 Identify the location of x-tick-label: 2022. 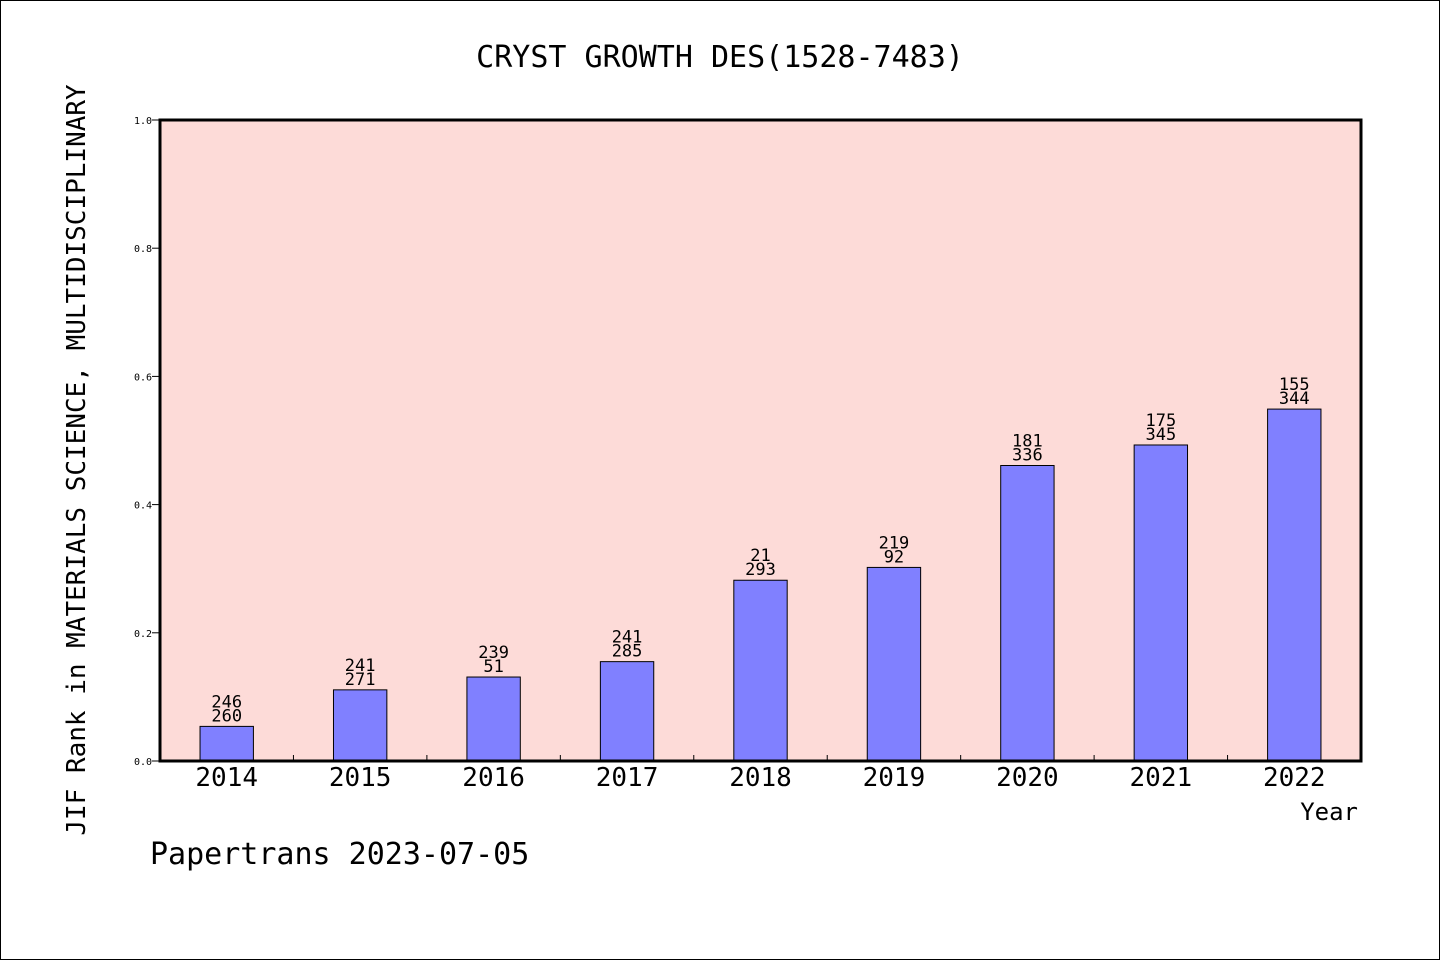
(1294, 778).